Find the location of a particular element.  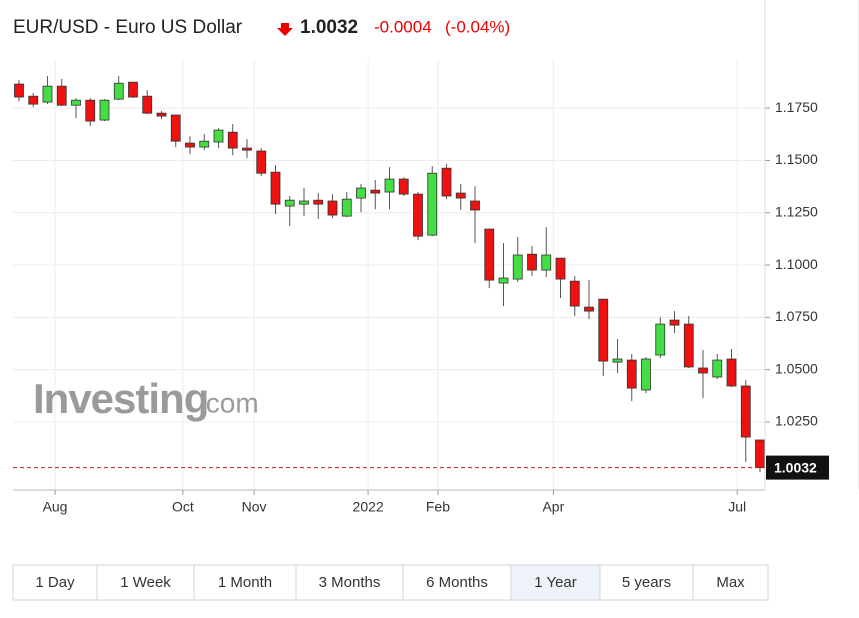

y-tick-label: 1.0250 is located at coordinates (796, 421).